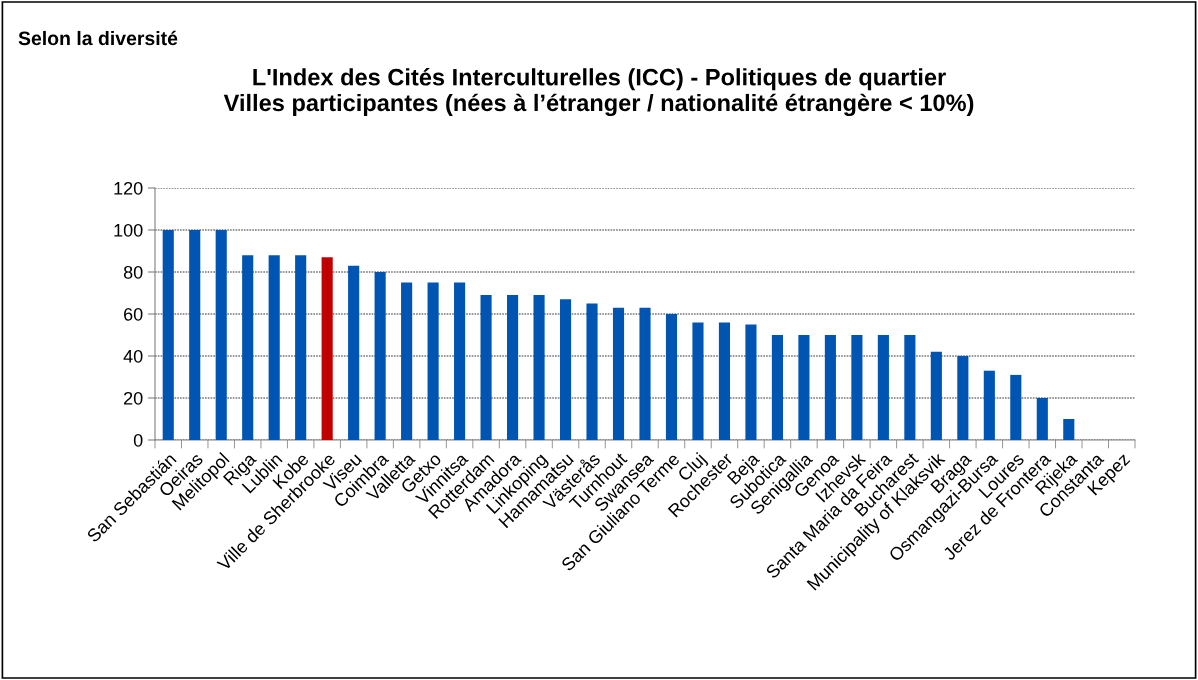 This screenshot has width=1198, height=680. I want to click on y-tick-label: 20, so click(133, 398).